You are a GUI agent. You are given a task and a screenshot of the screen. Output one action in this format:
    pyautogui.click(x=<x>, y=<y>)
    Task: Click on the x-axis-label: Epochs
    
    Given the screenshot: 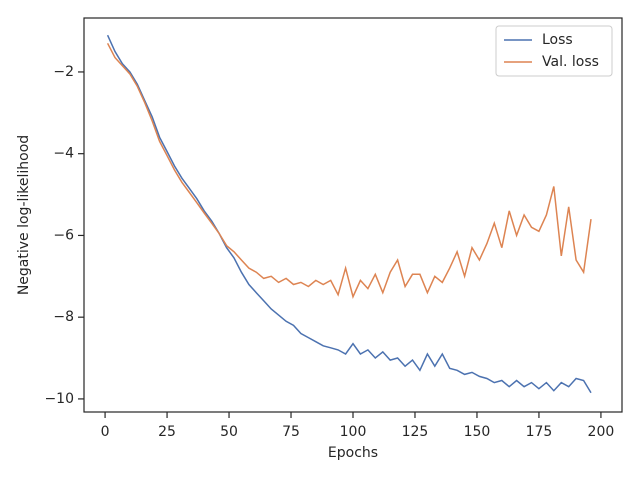 What is the action you would take?
    pyautogui.click(x=353, y=453)
    